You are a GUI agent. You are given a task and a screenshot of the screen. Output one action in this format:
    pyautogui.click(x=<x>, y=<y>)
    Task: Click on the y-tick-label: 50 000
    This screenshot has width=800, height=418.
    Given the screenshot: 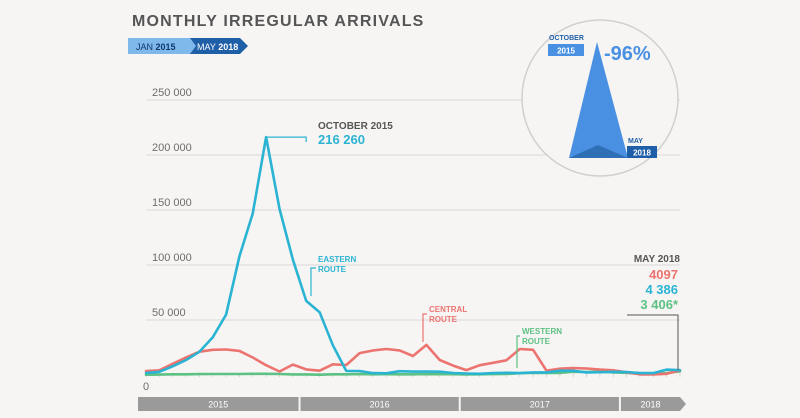 What is the action you would take?
    pyautogui.click(x=169, y=313)
    